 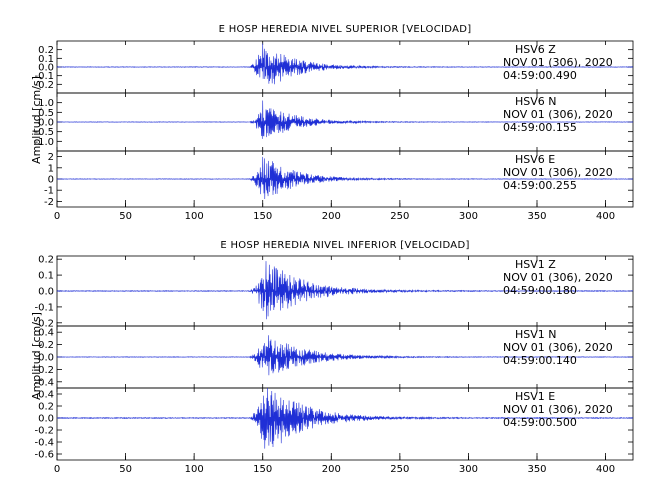 I want to click on y-tick-label: -1, so click(x=49, y=191).